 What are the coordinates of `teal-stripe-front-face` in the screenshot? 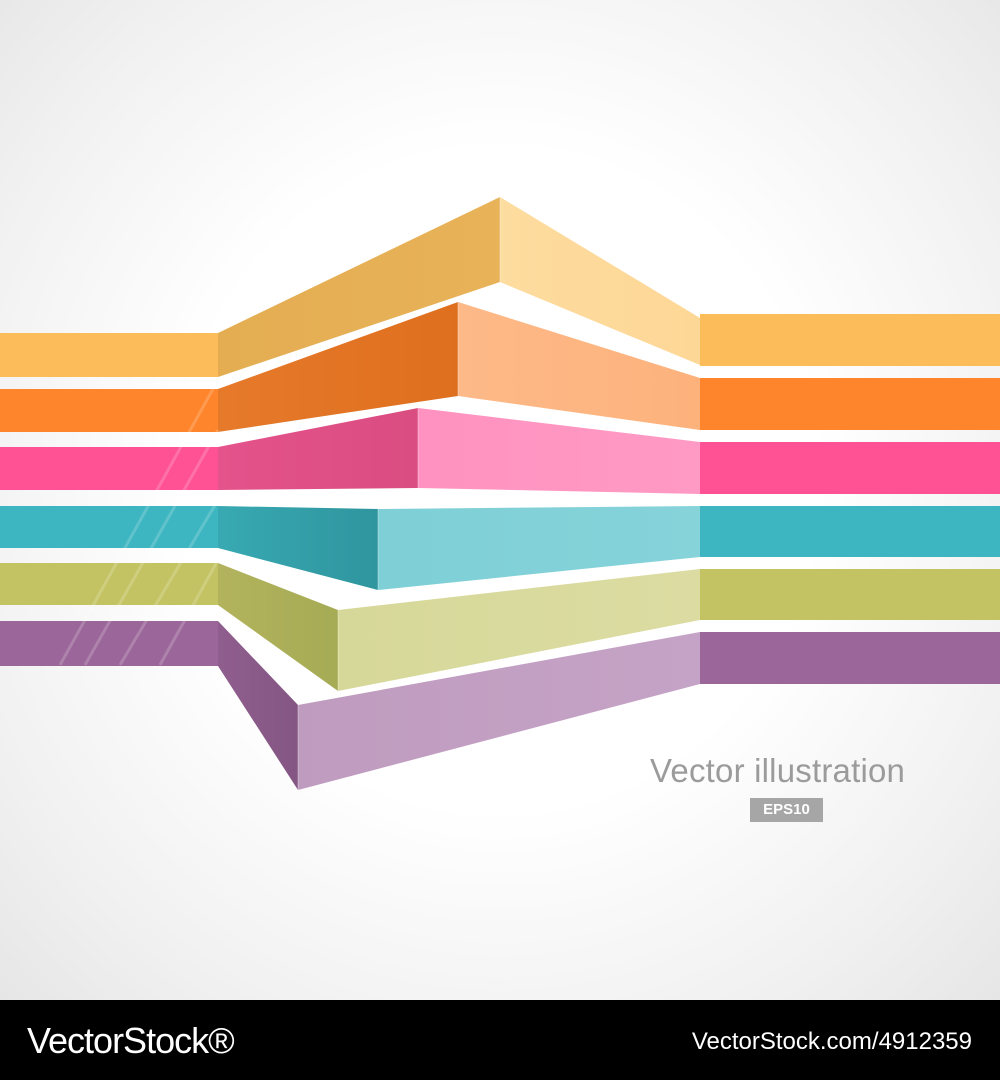 It's located at (539, 548).